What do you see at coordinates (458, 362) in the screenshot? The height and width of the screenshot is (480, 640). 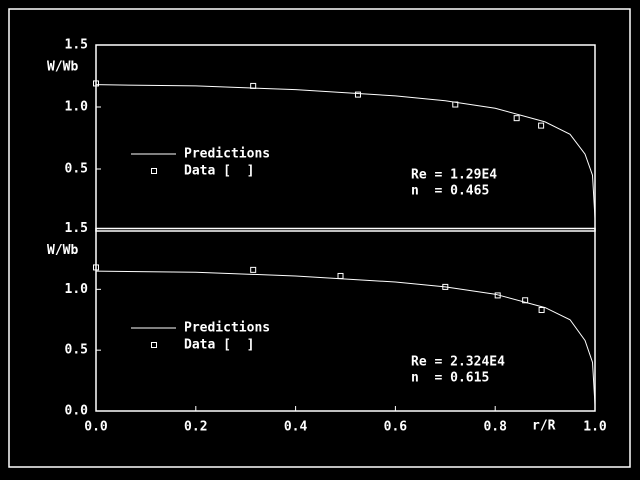 I see `annotation: Re = 2.324E4` at bounding box center [458, 362].